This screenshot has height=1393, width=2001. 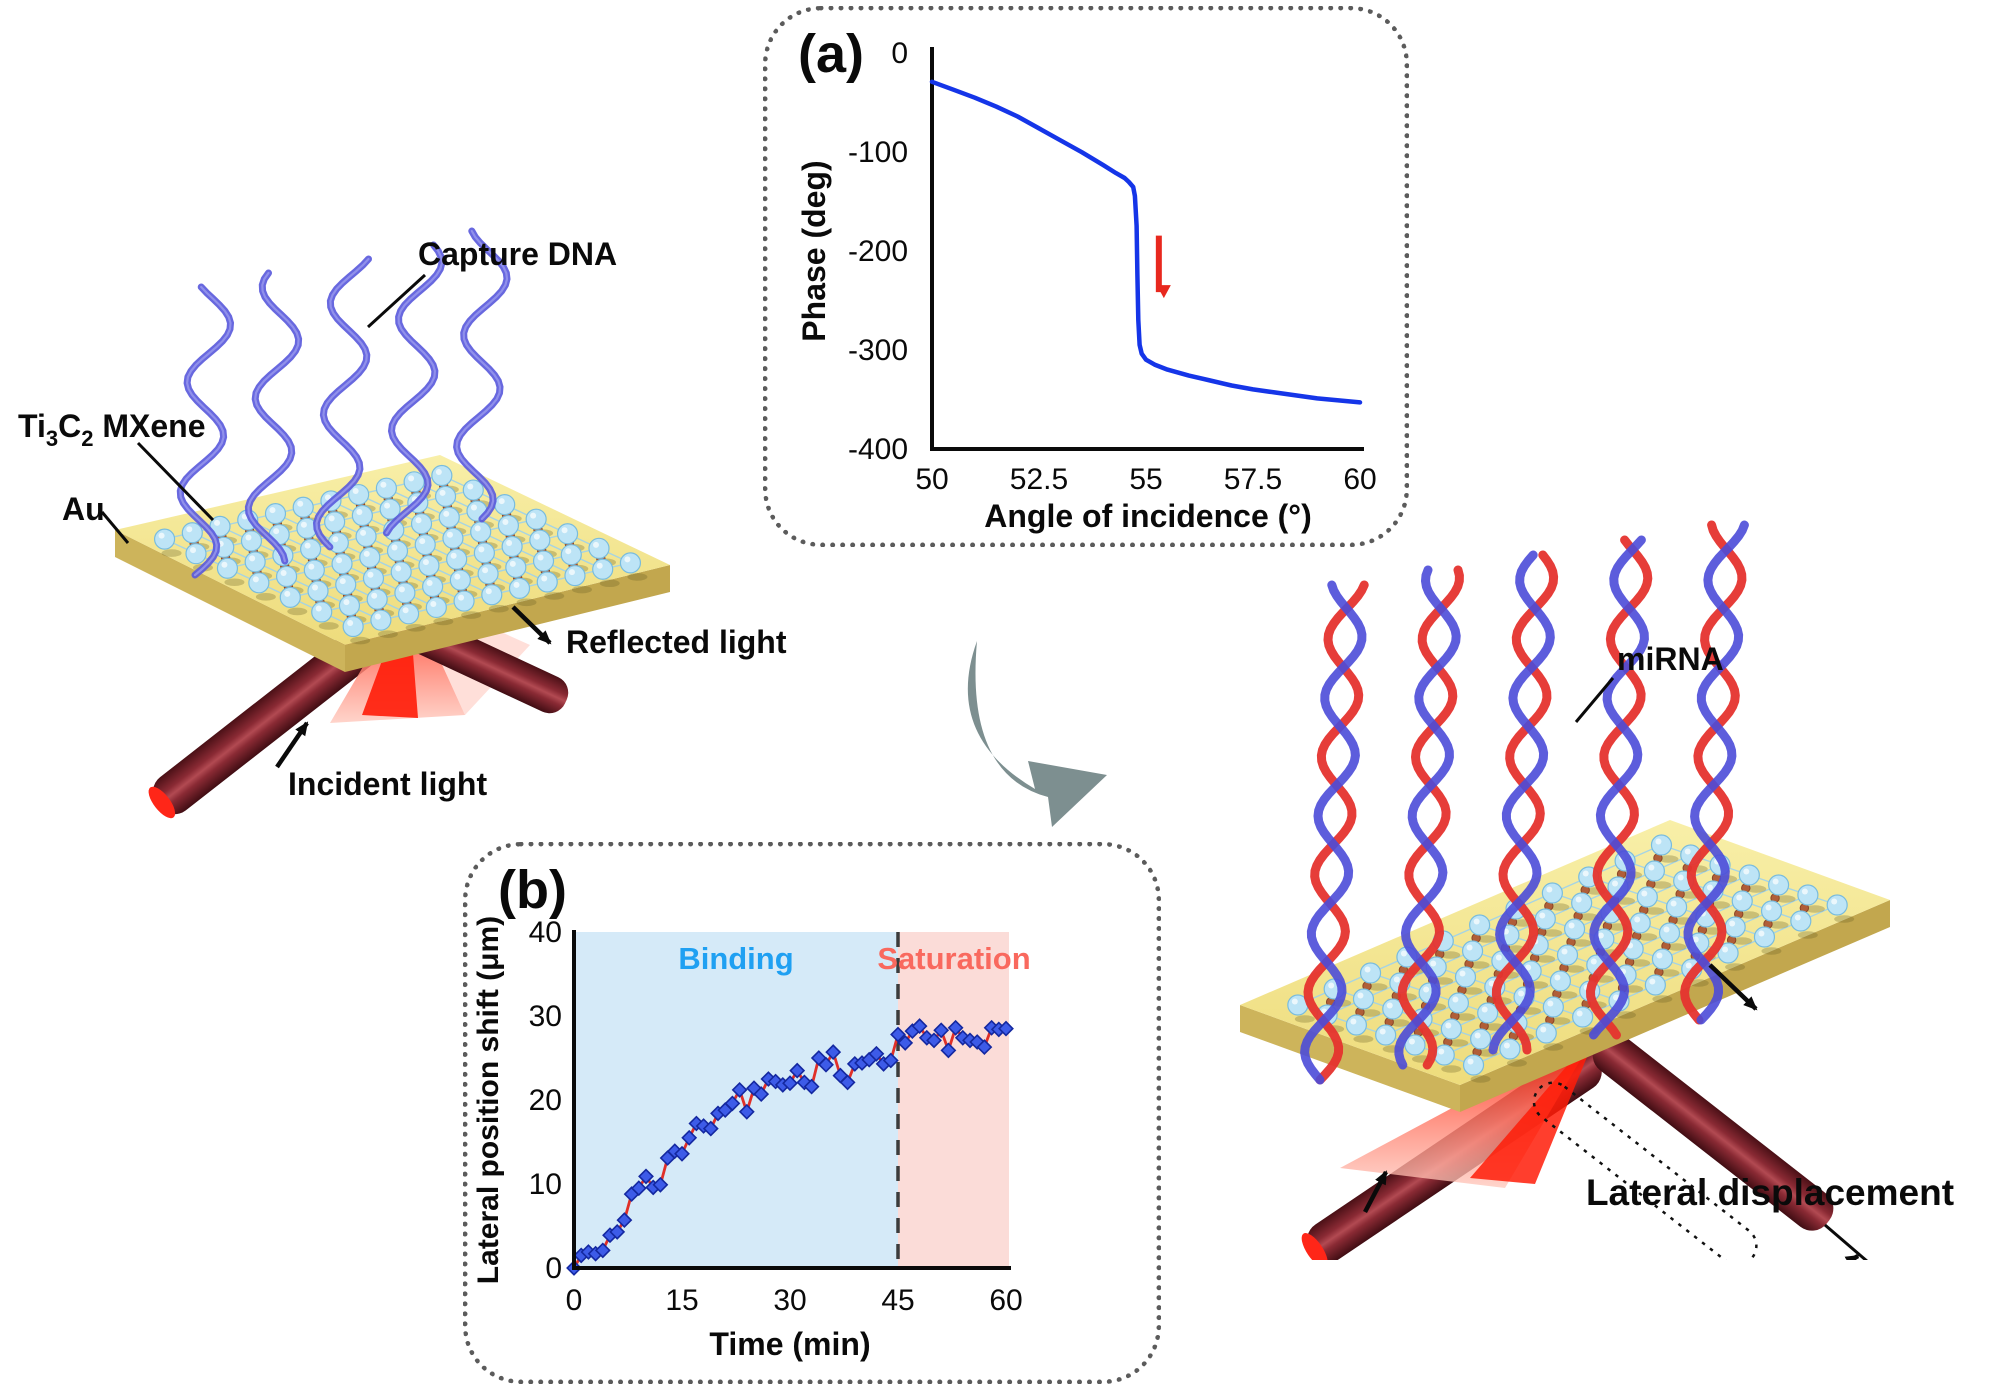 What do you see at coordinates (1846, 1241) in the screenshot?
I see `displacement-tick` at bounding box center [1846, 1241].